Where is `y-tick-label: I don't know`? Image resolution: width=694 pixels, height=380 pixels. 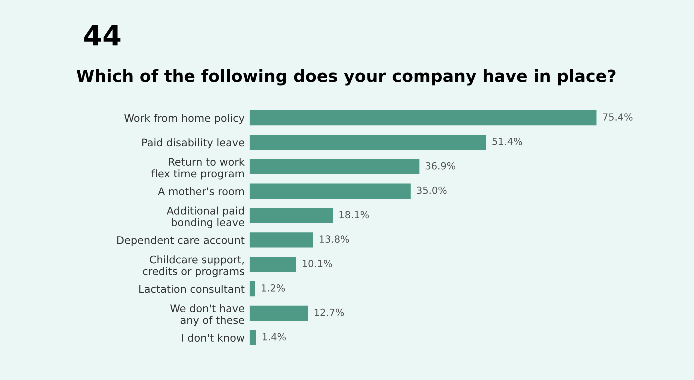 y-tick-label: I don't know is located at coordinates (213, 338).